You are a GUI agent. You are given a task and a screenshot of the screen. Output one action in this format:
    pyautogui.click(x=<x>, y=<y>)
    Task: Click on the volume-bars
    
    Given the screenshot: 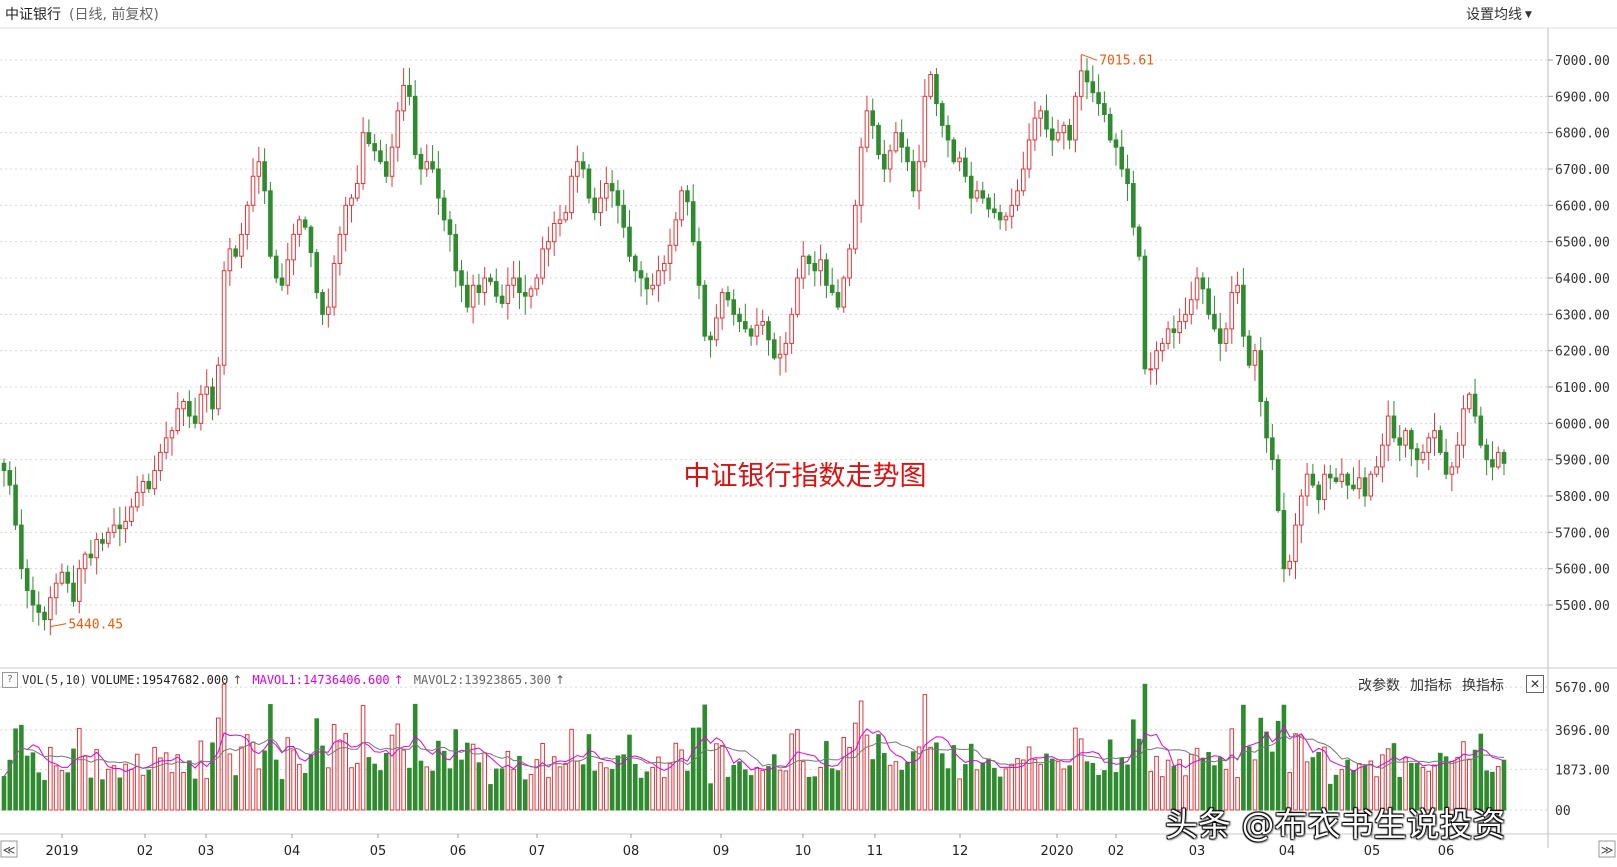 What is the action you would take?
    pyautogui.click(x=754, y=747)
    